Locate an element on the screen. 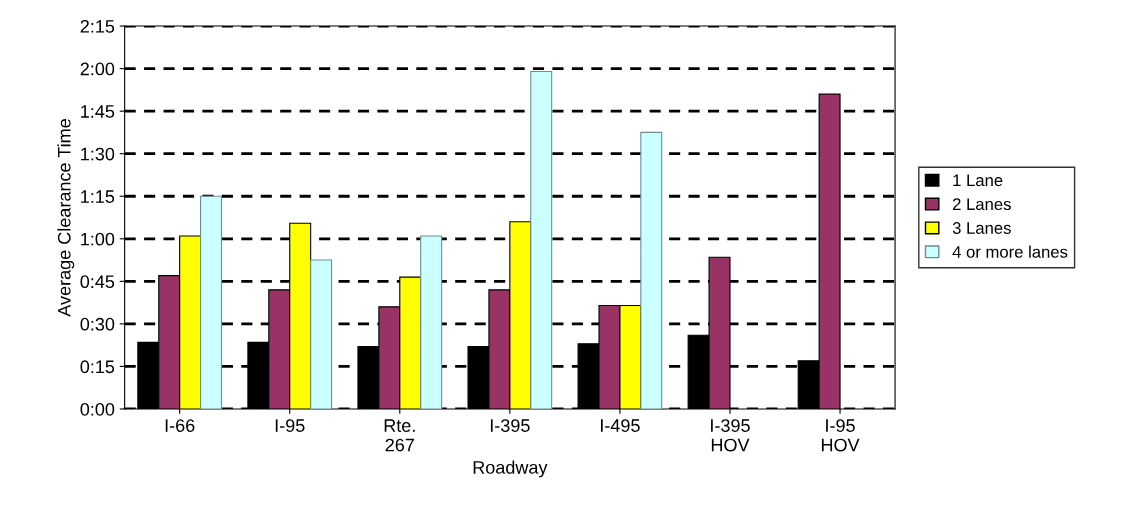 The image size is (1133, 521). y-tick-label: 2:00 is located at coordinates (97, 69).